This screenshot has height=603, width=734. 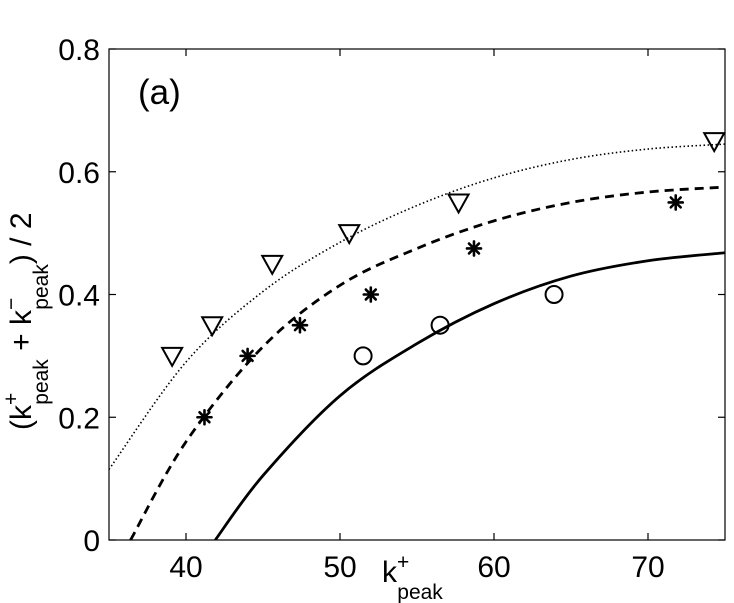 What do you see at coordinates (79, 50) in the screenshot?
I see `y-tick-label: 0.8` at bounding box center [79, 50].